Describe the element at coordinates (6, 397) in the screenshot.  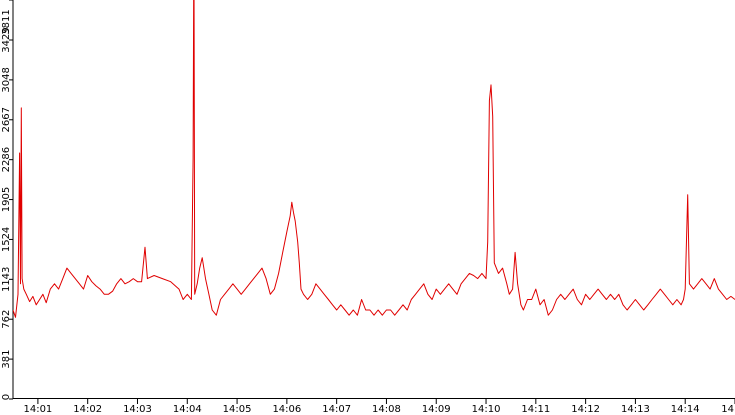
I see `y-tick-label: 0` at that location.